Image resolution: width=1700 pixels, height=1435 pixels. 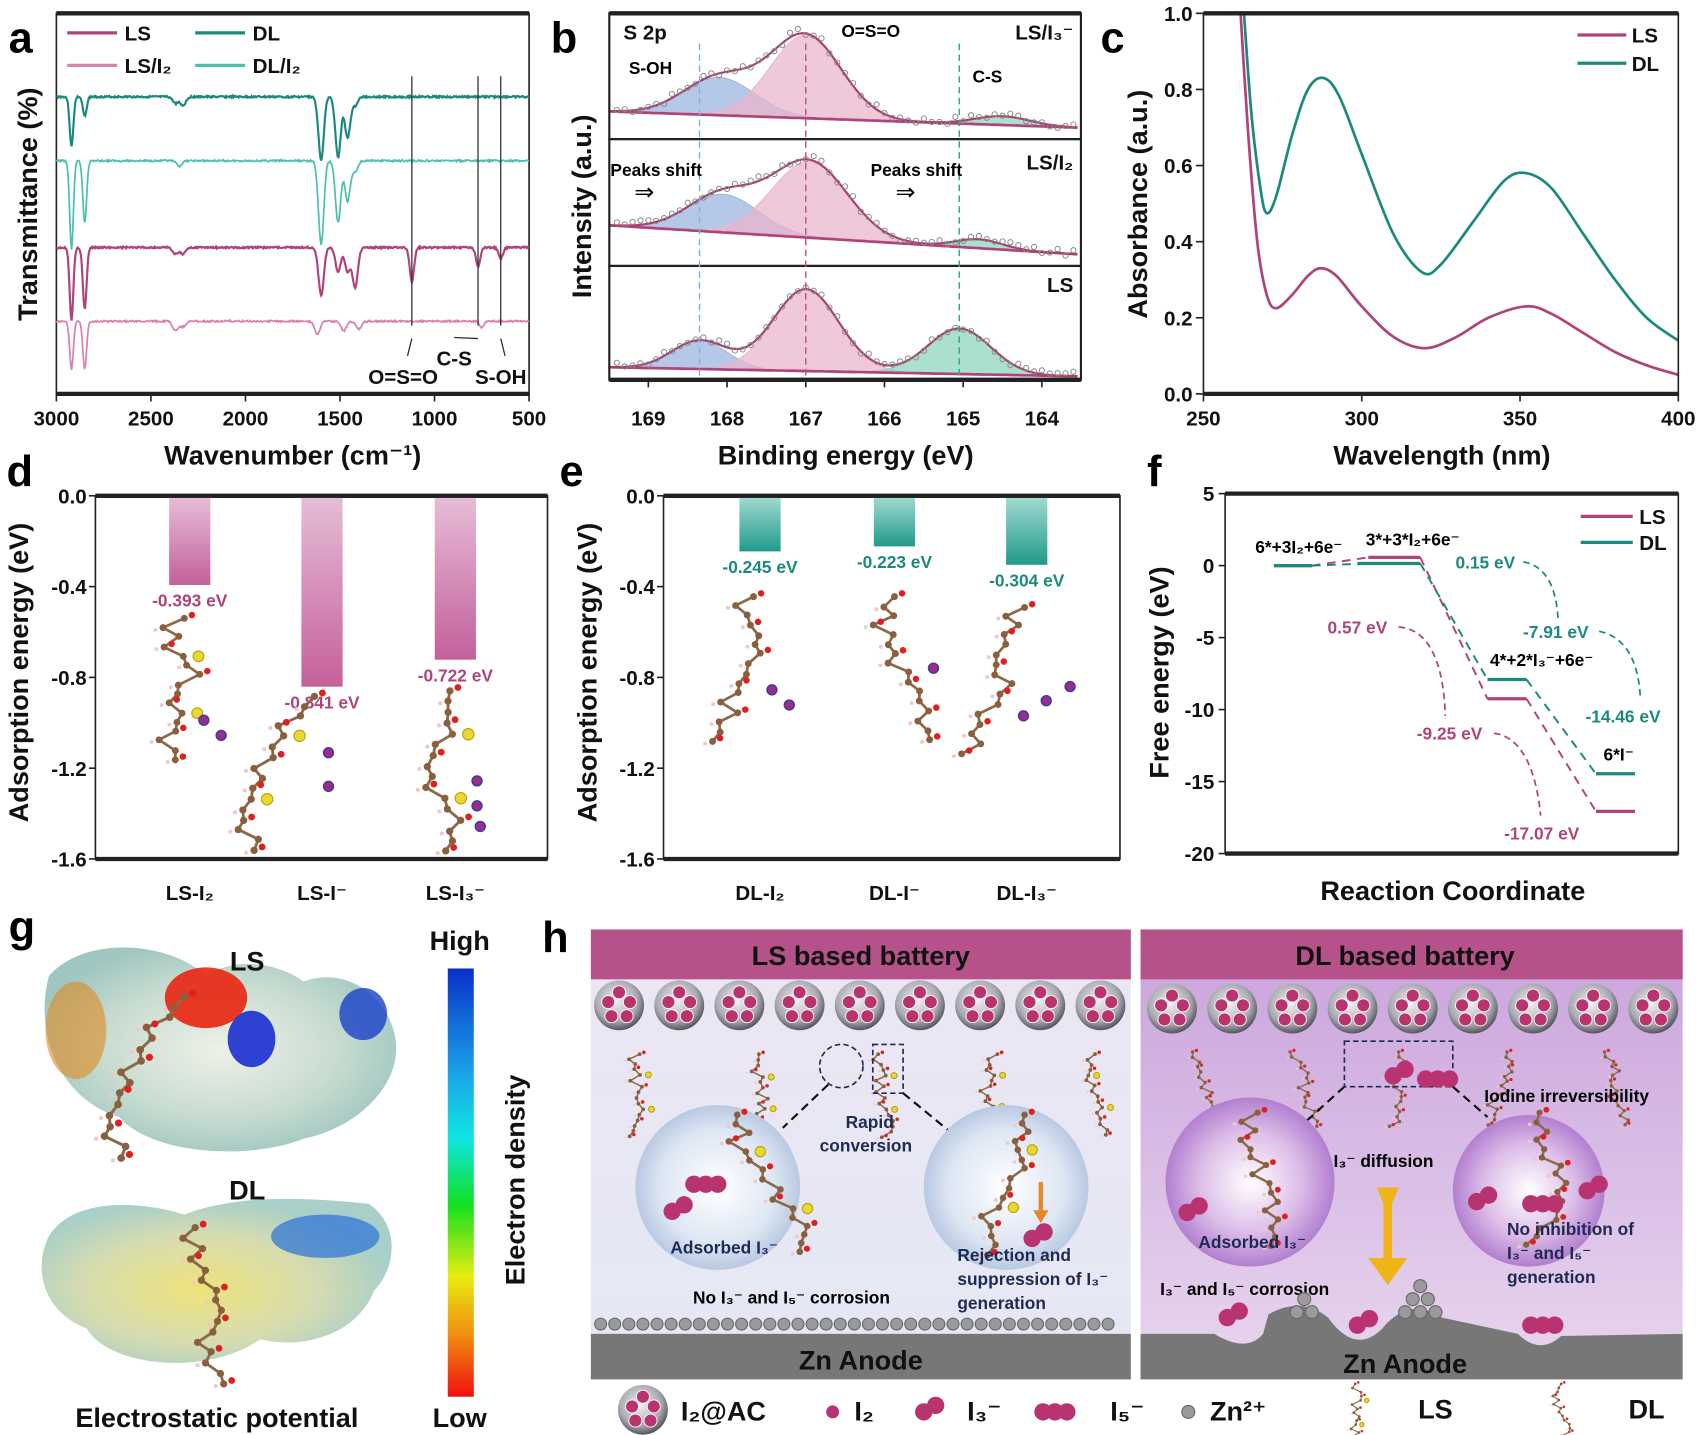 What do you see at coordinates (866, 1146) in the screenshot?
I see `rapid-conversion-label: conversion` at bounding box center [866, 1146].